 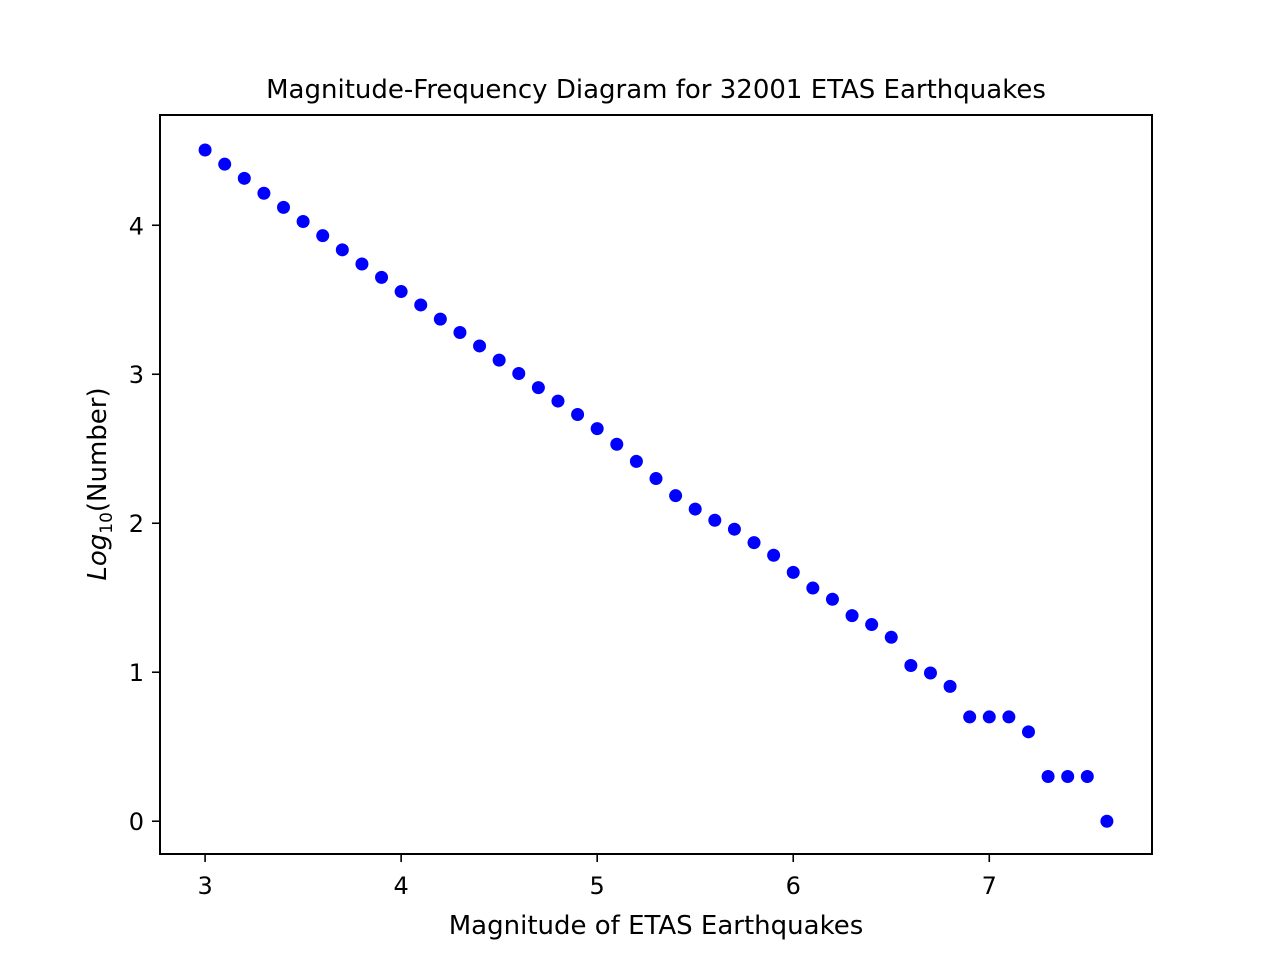 I want to click on x-tick-label: 6, so click(x=793, y=886).